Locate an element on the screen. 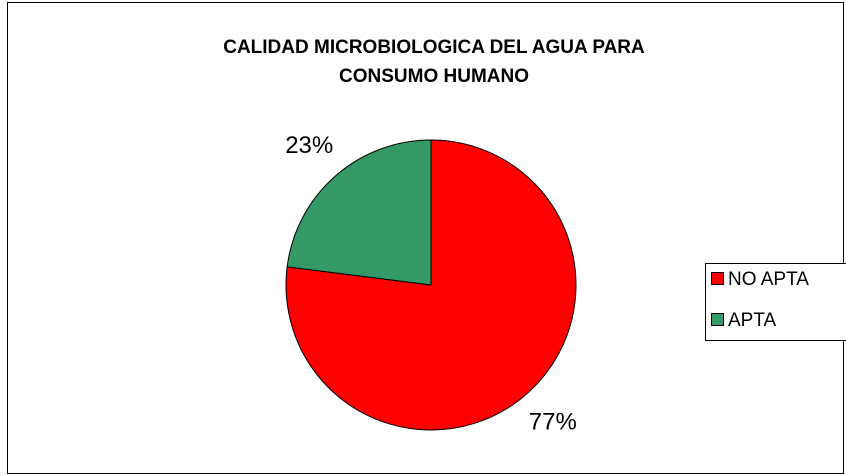 This screenshot has height=476, width=846. legend-label: NO APTA is located at coordinates (768, 279).